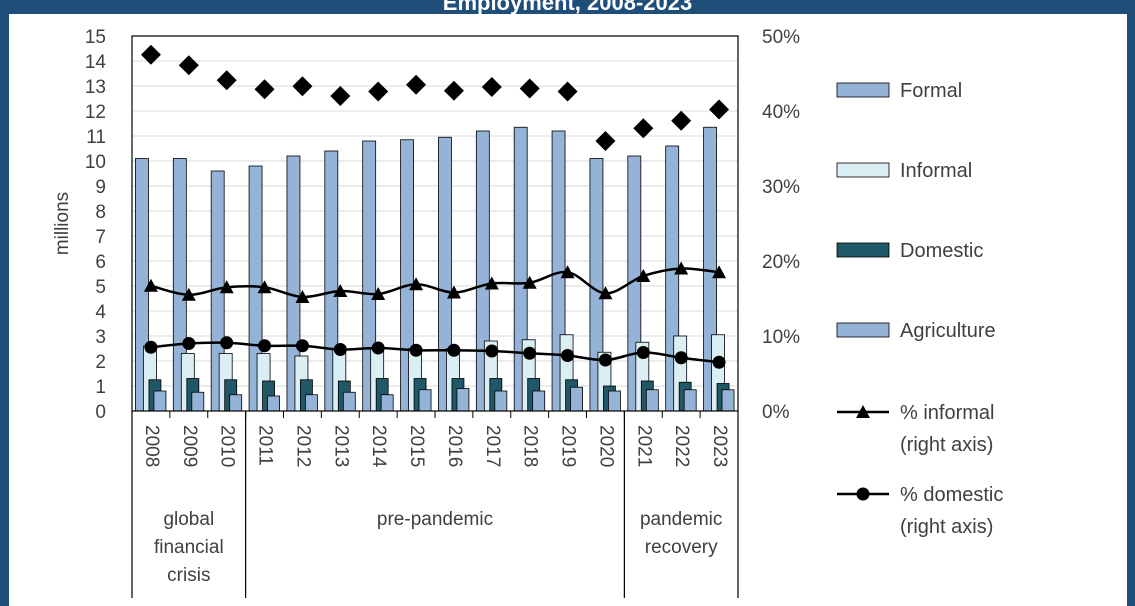 Image resolution: width=1135 pixels, height=606 pixels. I want to click on legend-label: Domestic, so click(941, 251).